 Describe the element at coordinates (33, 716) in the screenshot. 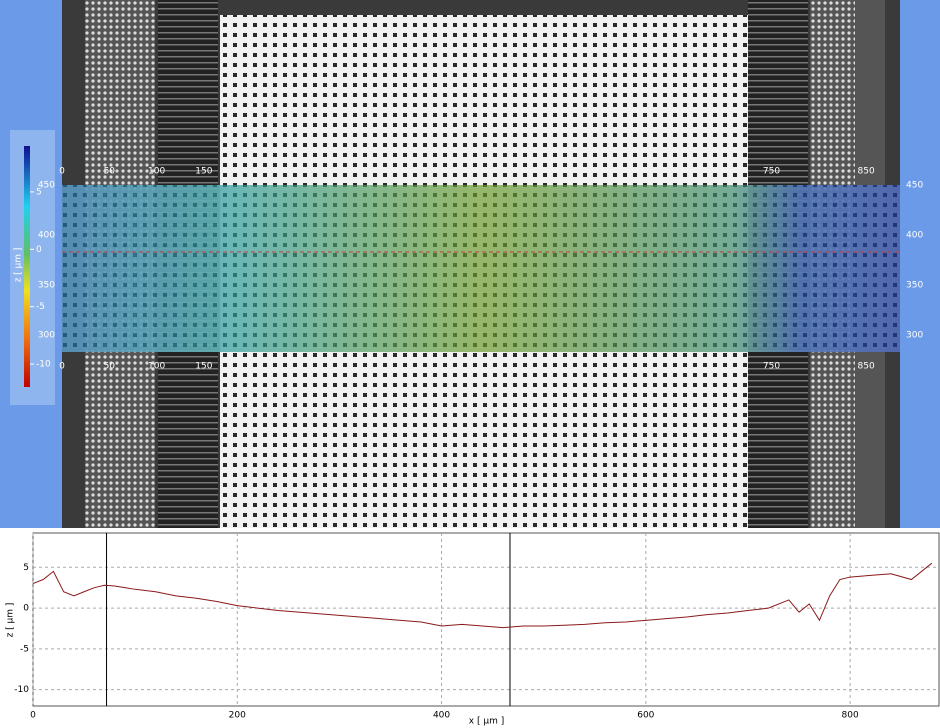

I see `x-tick-label: 0` at that location.